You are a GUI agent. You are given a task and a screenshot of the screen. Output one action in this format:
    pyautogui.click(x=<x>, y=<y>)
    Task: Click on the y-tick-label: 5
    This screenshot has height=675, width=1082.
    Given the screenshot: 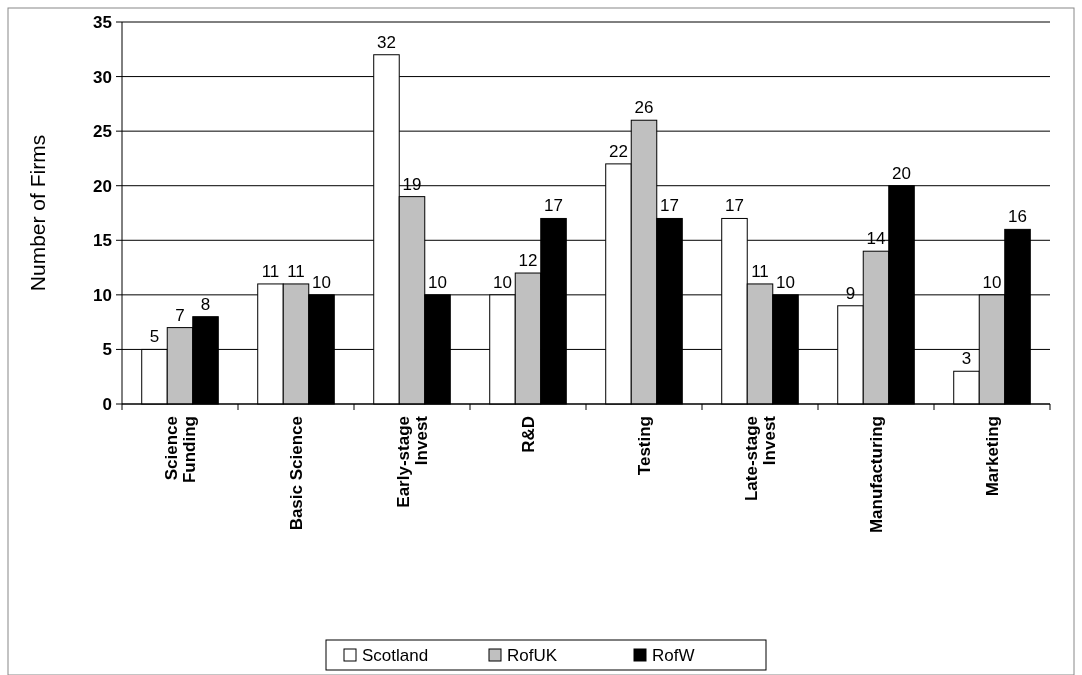 What is the action you would take?
    pyautogui.click(x=107, y=350)
    